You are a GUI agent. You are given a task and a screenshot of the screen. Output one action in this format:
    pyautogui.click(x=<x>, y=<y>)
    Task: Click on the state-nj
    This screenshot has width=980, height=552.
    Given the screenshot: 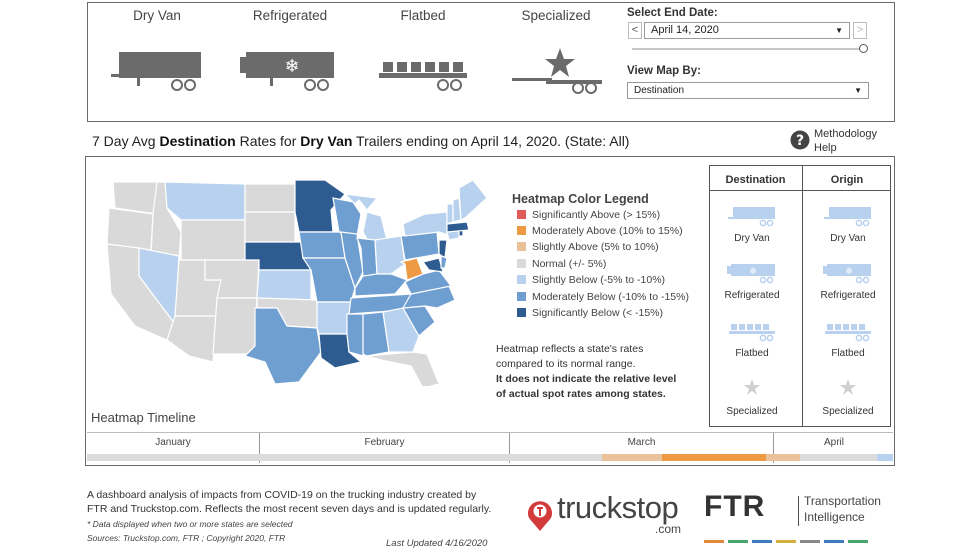 What is the action you would take?
    pyautogui.click(x=443, y=249)
    